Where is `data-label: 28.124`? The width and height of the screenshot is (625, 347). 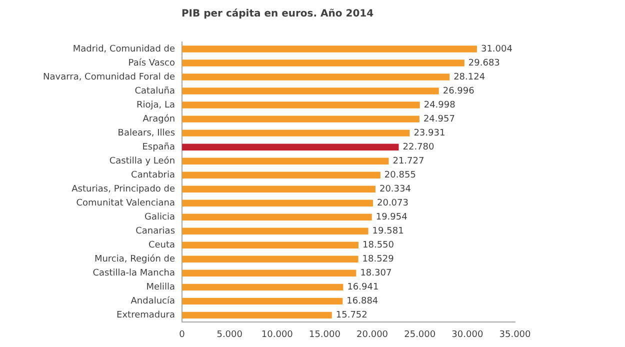 data-label: 28.124 is located at coordinates (470, 77).